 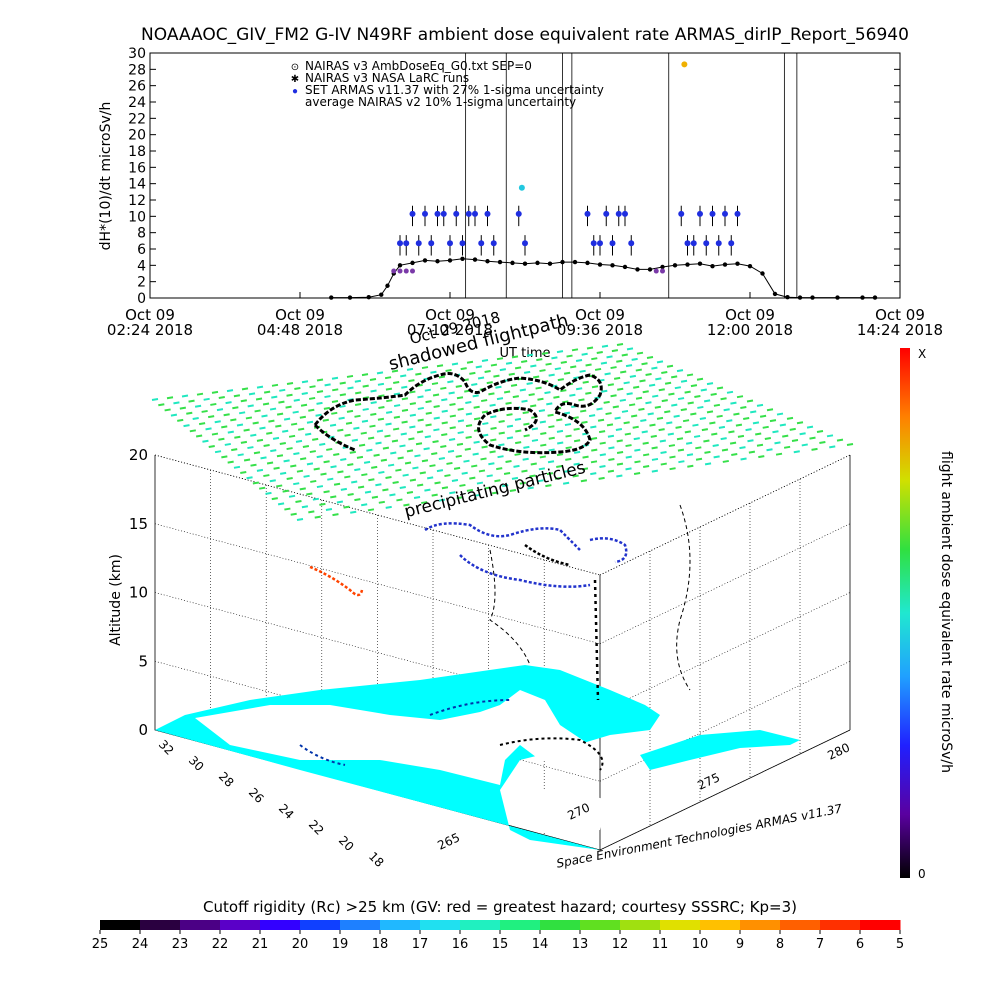 What do you see at coordinates (137, 168) in the screenshot?
I see `y-tick-label: 16` at bounding box center [137, 168].